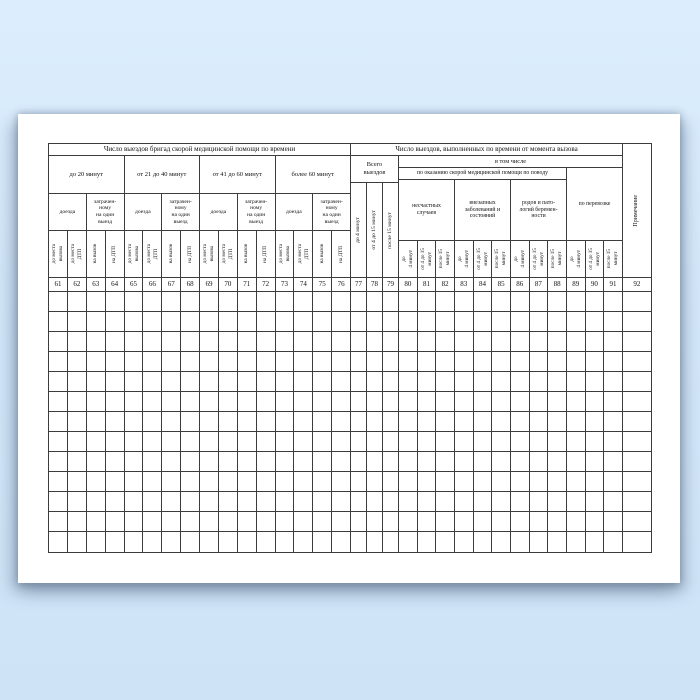  I want to click on column-number-cell: 87, so click(539, 285).